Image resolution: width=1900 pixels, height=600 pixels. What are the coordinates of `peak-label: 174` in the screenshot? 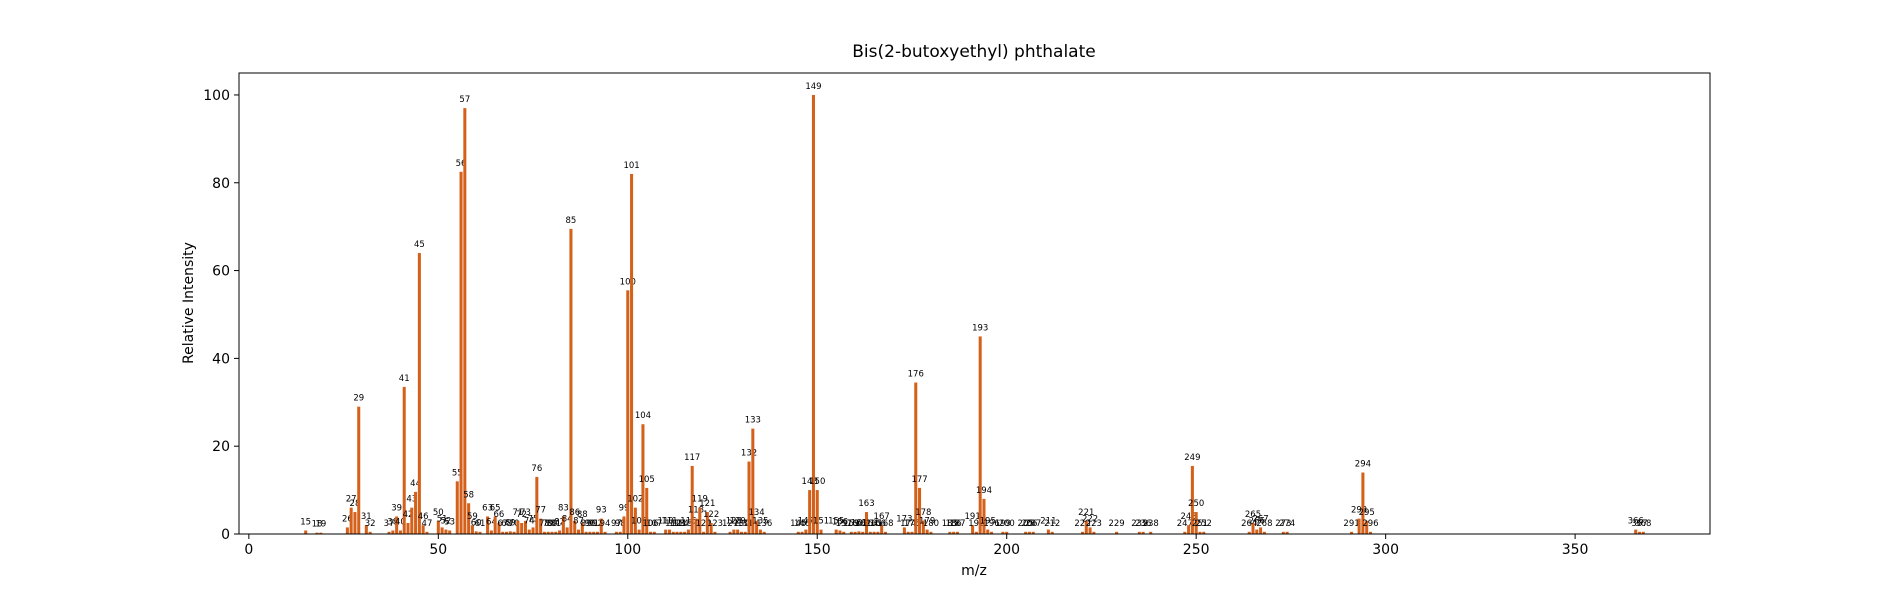 It's located at (908, 524).